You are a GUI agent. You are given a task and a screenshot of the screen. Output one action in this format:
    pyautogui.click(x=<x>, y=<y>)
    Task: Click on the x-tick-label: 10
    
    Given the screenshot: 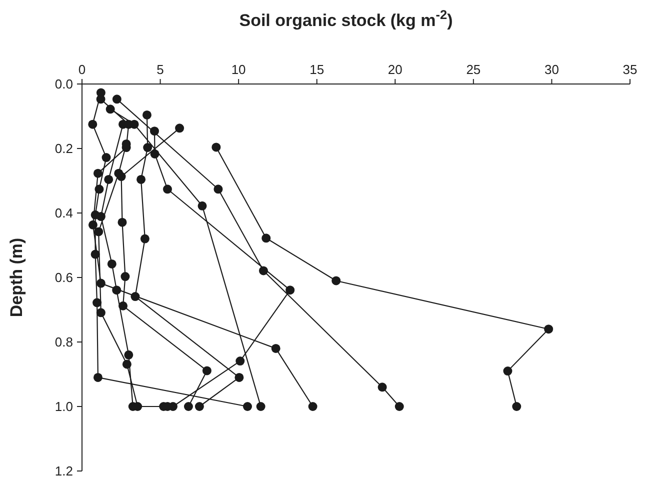 What is the action you would take?
    pyautogui.click(x=238, y=69)
    